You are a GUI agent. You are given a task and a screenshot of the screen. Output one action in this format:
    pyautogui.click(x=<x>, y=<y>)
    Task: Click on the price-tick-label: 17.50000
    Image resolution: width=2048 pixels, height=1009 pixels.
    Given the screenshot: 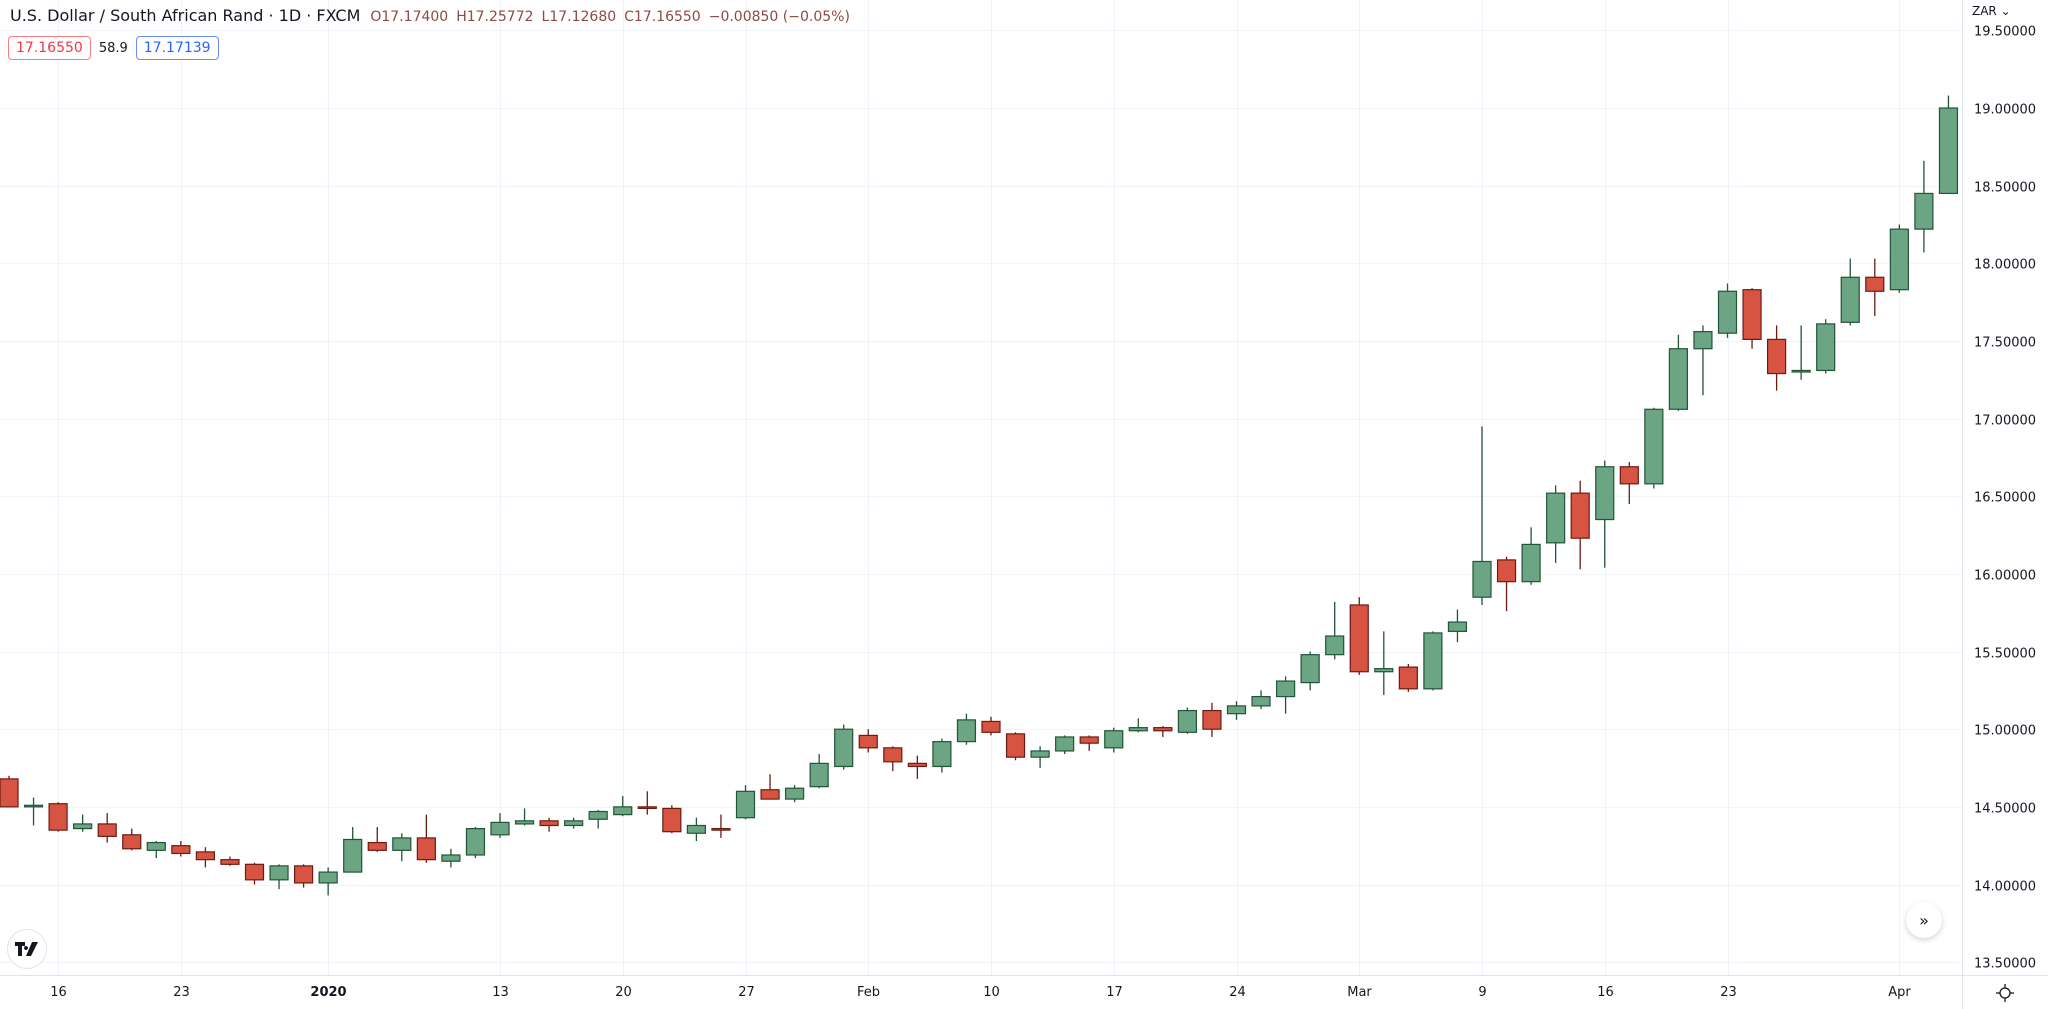 What is the action you would take?
    pyautogui.click(x=2005, y=343)
    